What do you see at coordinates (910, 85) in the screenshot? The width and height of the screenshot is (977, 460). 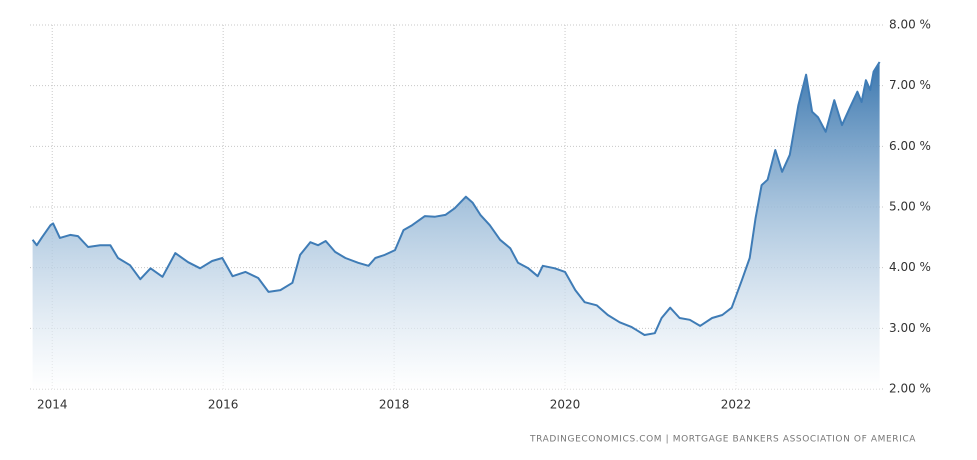 I see `y-tick-label: 7.00 %` at bounding box center [910, 85].